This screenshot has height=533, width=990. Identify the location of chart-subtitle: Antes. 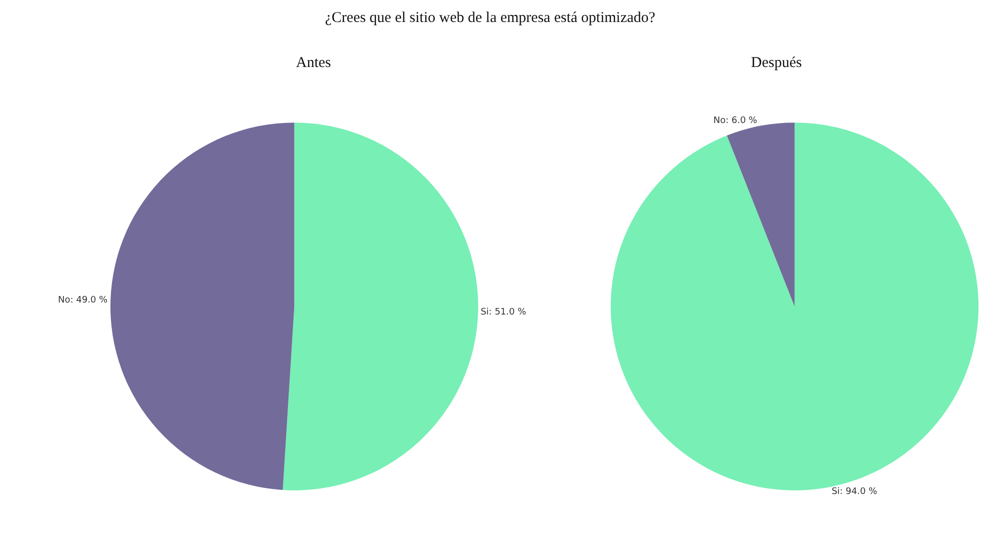
(314, 63).